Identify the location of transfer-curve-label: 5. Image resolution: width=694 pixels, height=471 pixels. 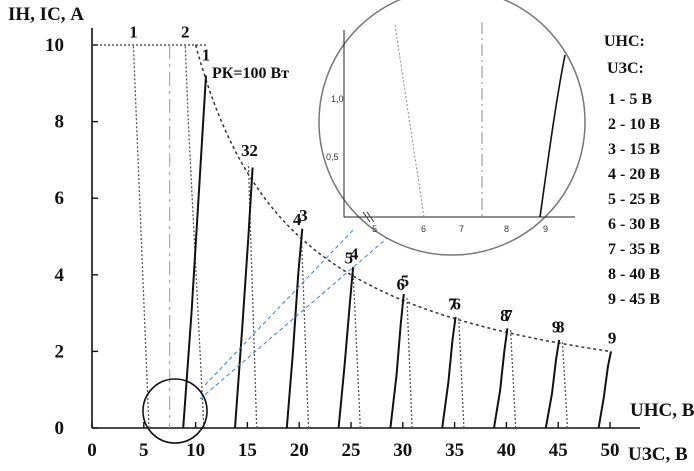
(405, 280).